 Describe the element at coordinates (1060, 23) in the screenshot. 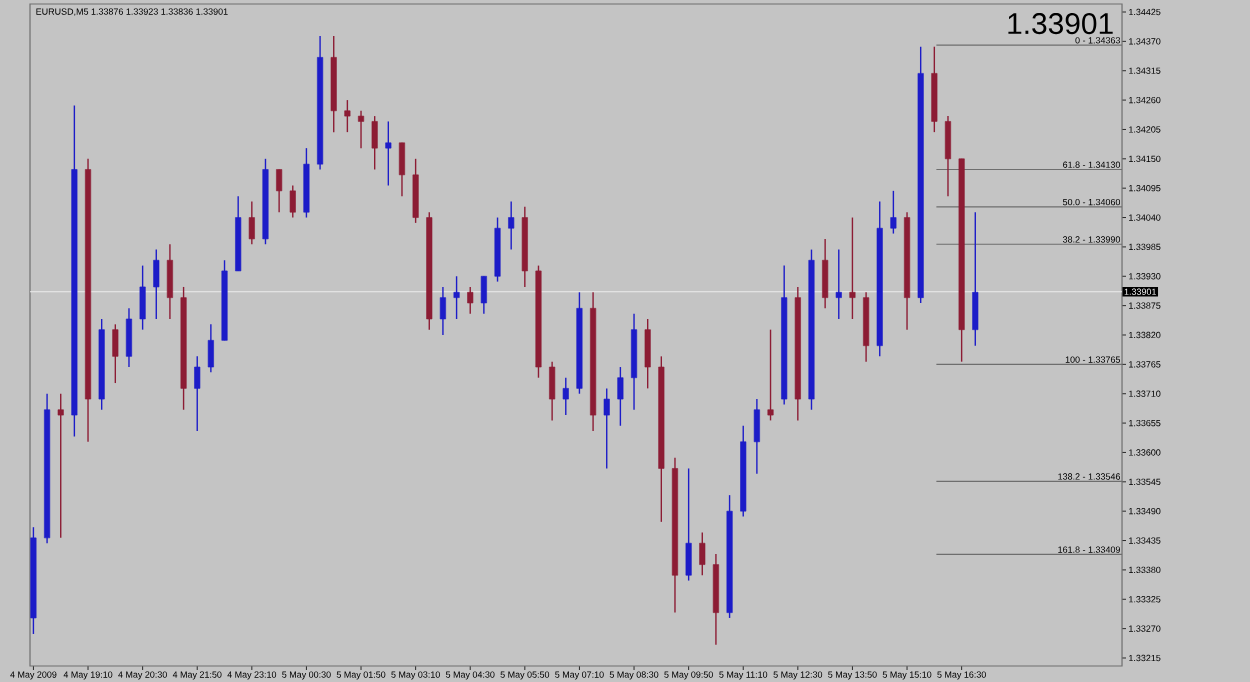

I see `annotation: 1.33901` at that location.